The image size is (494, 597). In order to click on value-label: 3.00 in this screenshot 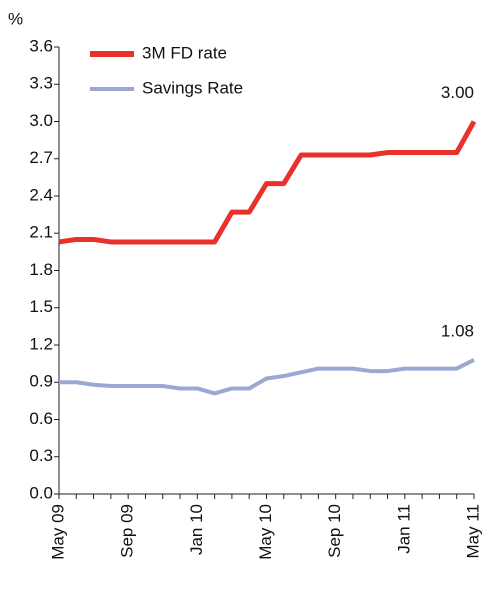, I will do `click(457, 92)`.